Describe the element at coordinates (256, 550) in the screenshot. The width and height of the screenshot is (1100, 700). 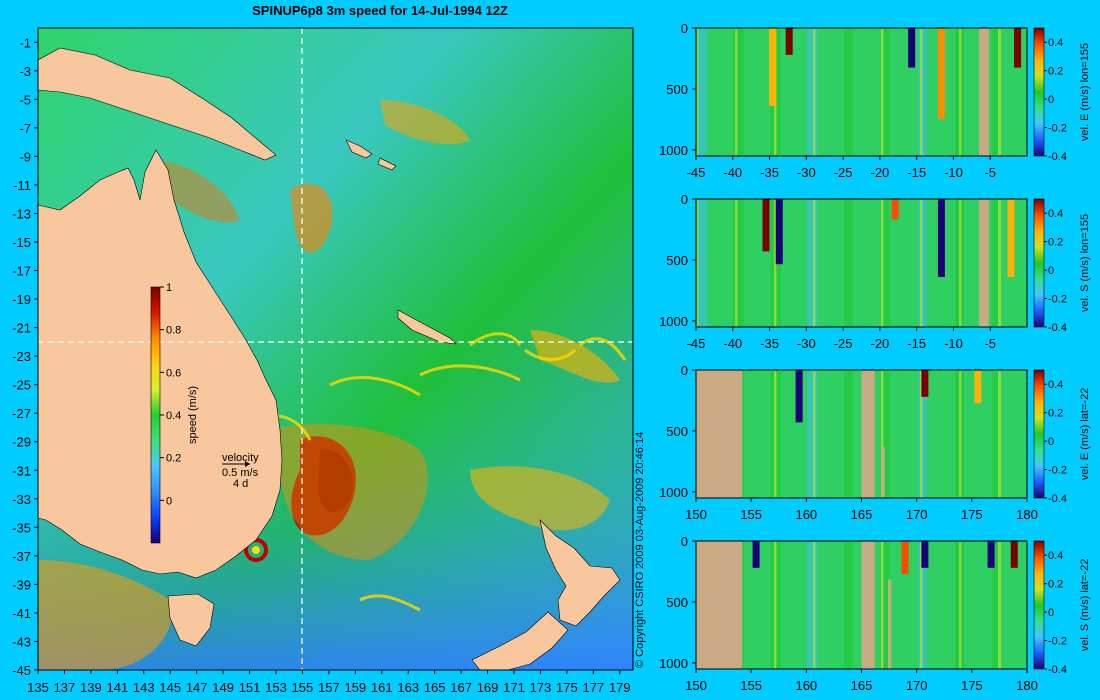
I see `warm-core-eddy-center` at that location.